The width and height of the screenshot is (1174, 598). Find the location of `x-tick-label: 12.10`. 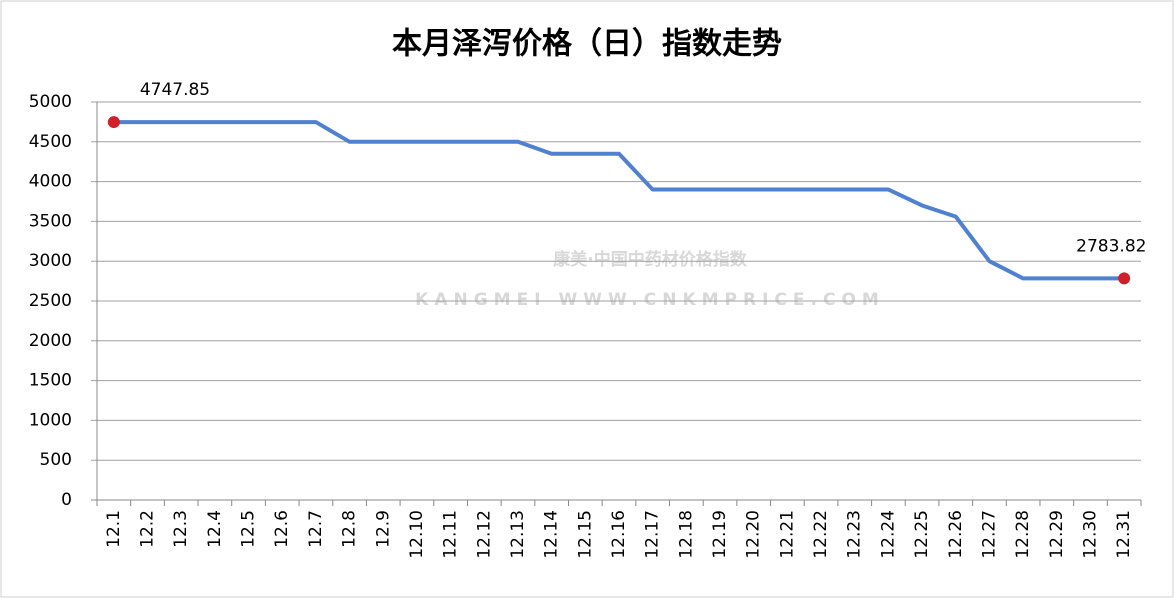

x-tick-label: 12.10 is located at coordinates (417, 534).